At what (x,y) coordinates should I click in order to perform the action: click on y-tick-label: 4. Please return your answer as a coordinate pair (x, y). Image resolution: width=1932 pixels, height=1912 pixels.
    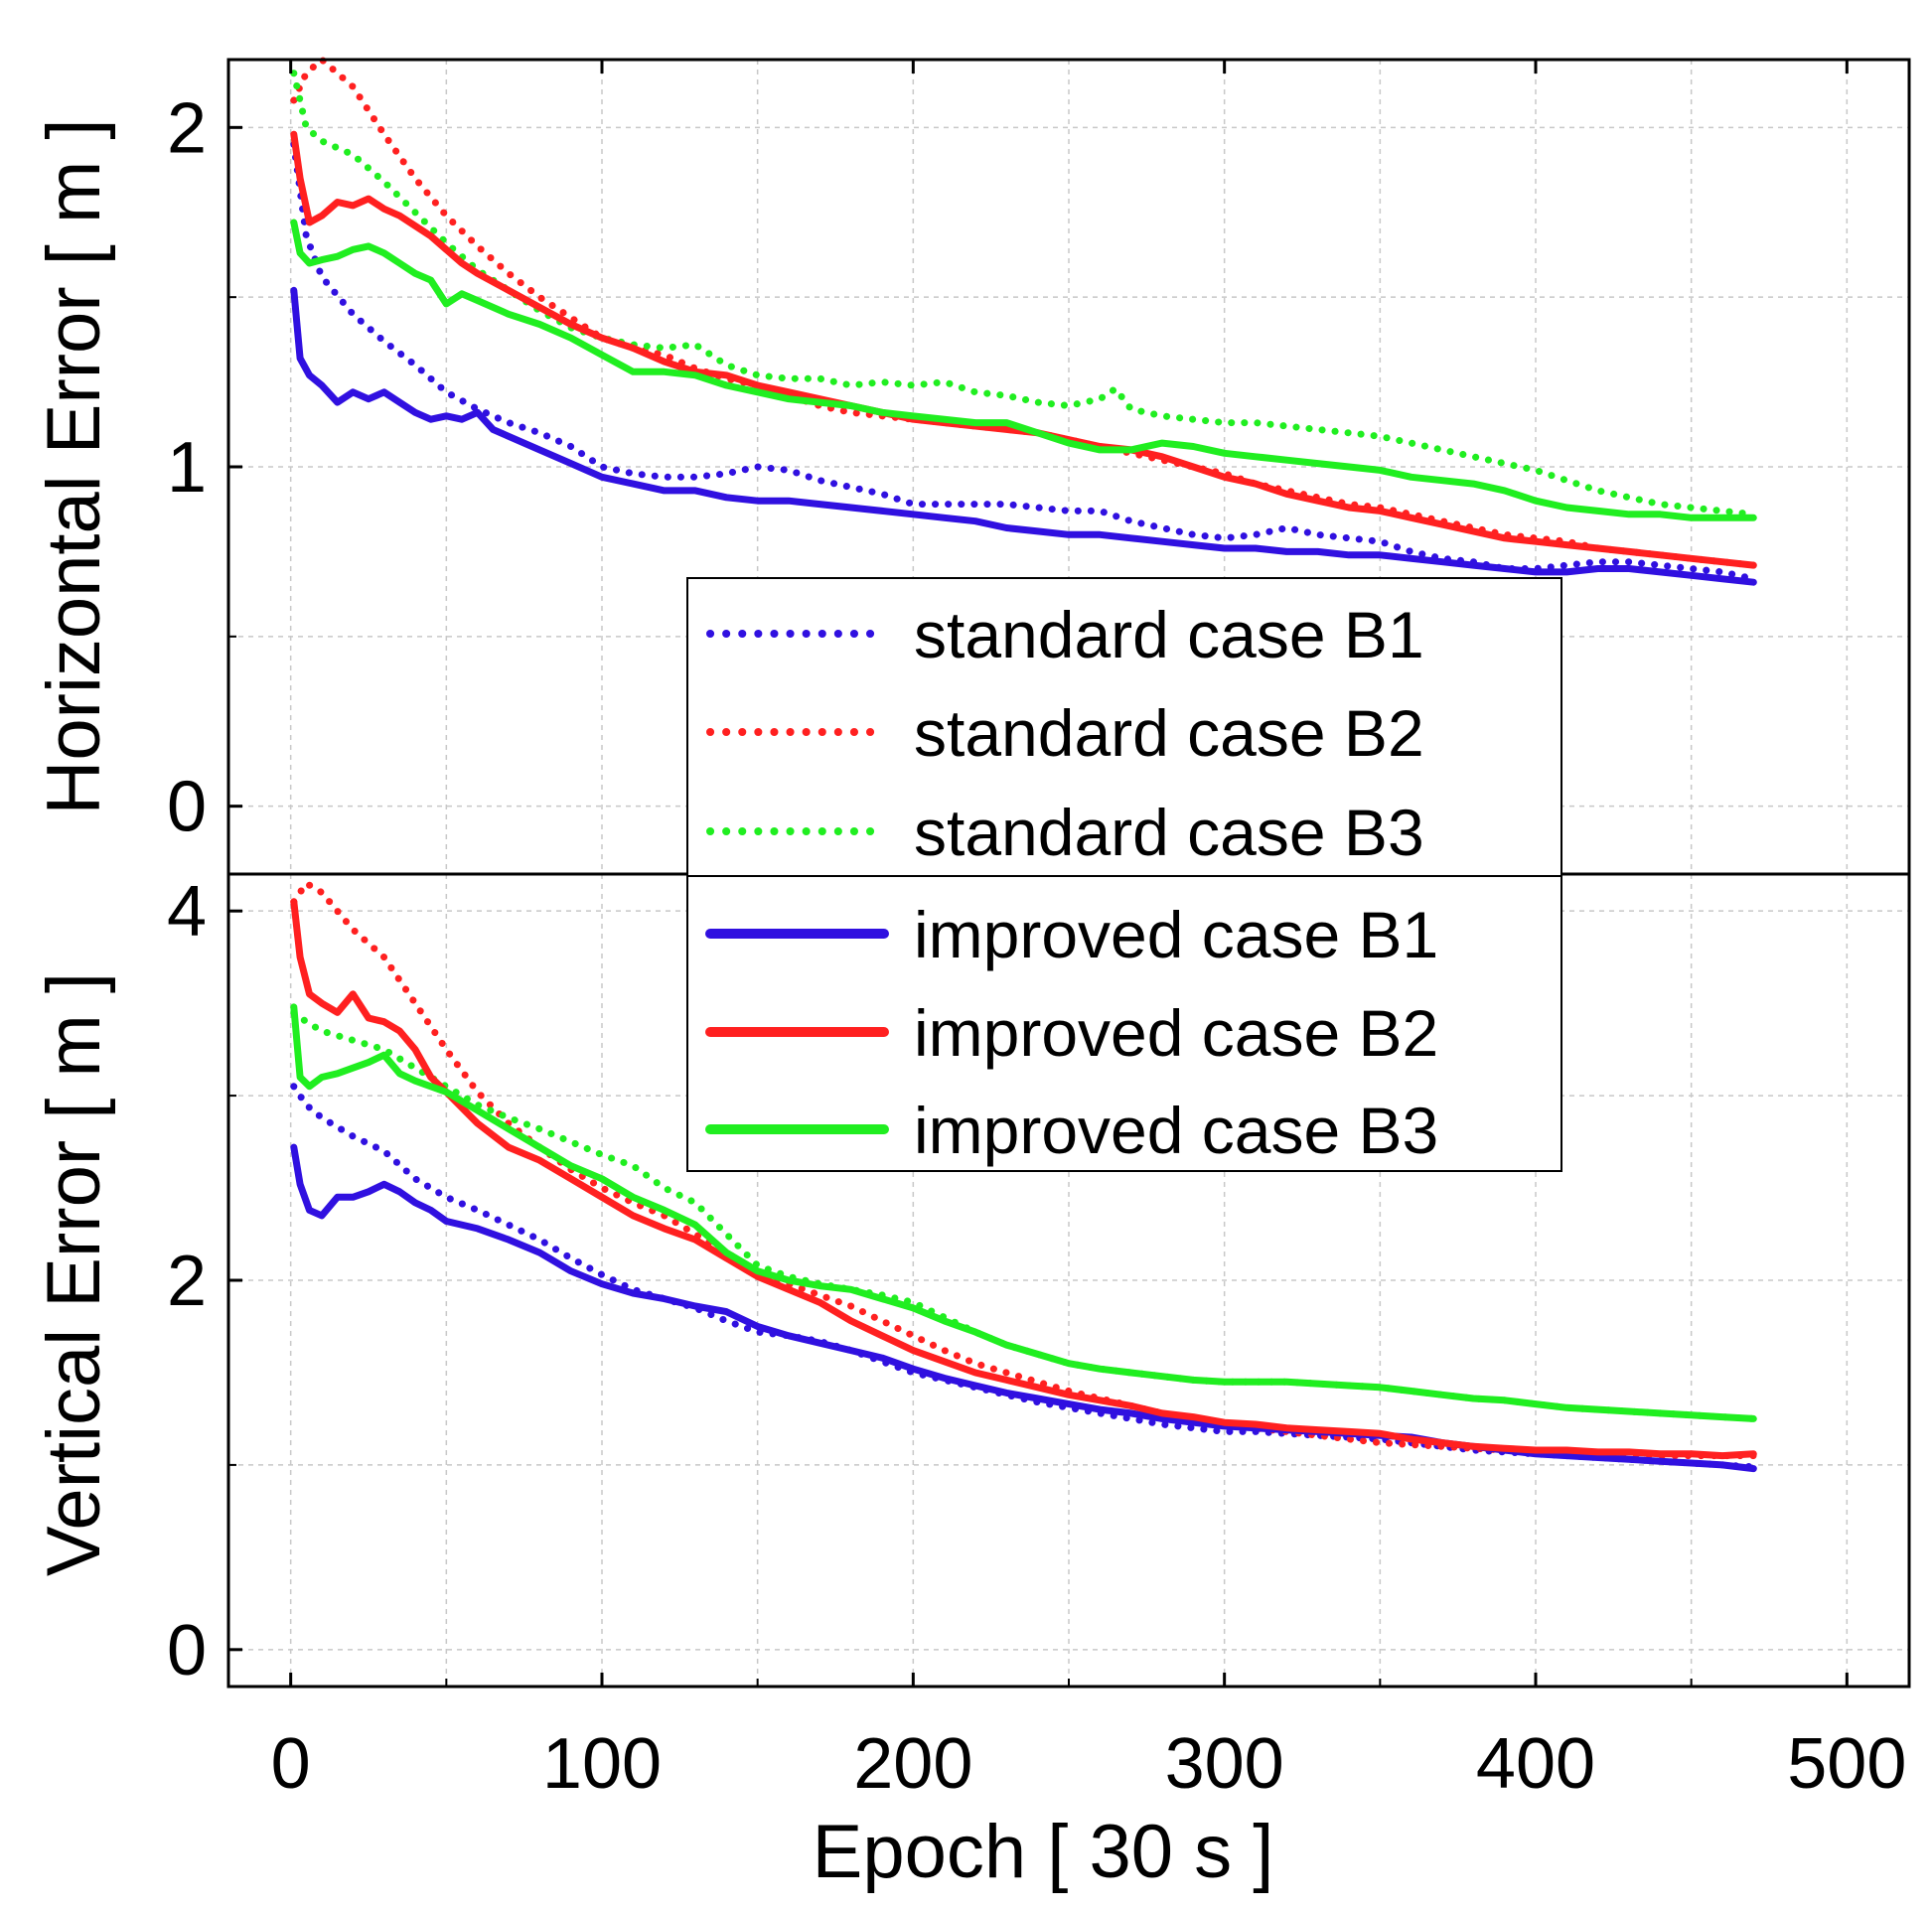
    Looking at the image, I should click on (187, 912).